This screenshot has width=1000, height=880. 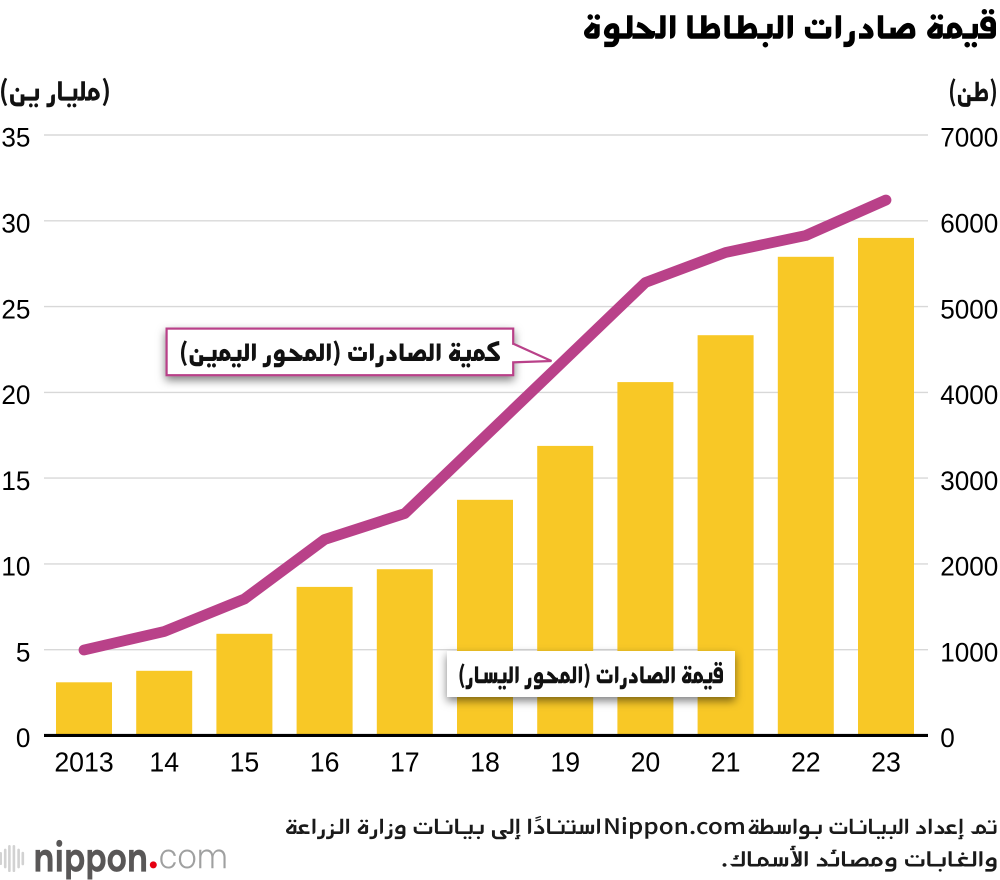 What do you see at coordinates (726, 762) in the screenshot?
I see `svg-text: 21` at bounding box center [726, 762].